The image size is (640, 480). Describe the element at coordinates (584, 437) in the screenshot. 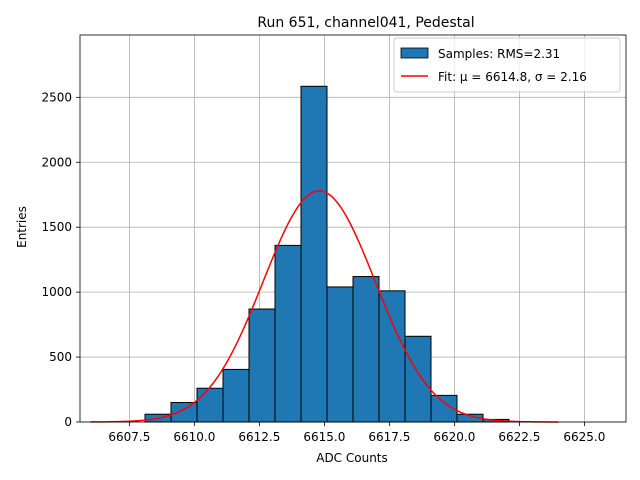

I see `x-tick-label: 6625.0` at that location.